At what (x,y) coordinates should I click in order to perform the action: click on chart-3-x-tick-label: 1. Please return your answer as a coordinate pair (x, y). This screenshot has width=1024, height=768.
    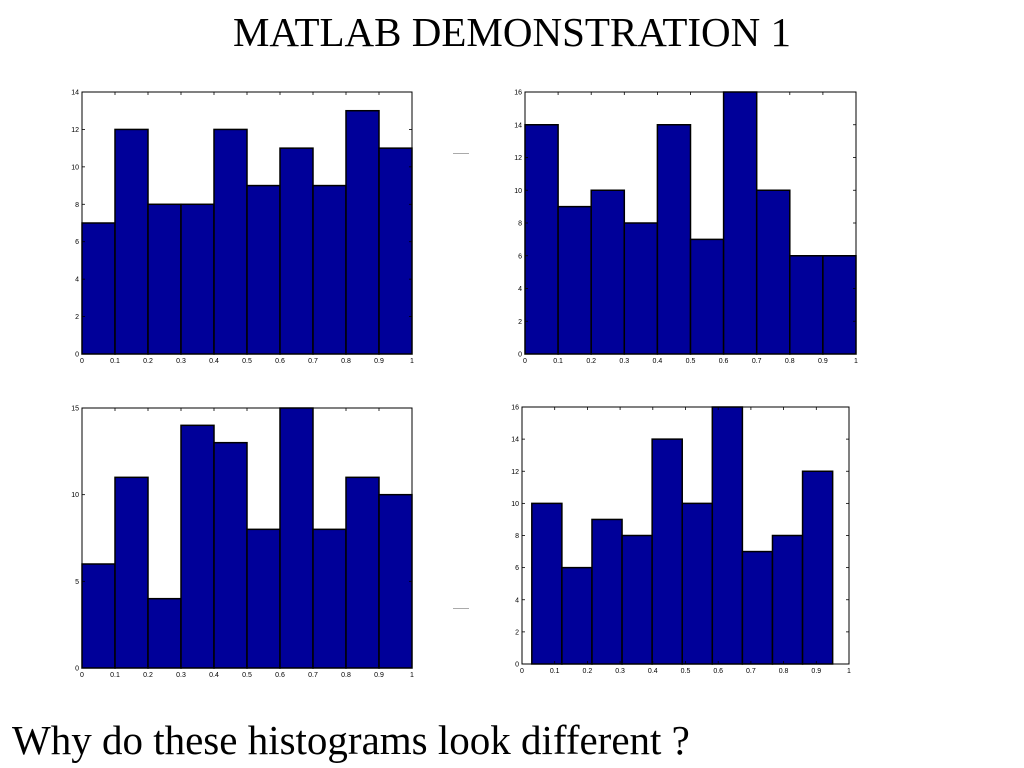
    Looking at the image, I should click on (412, 675).